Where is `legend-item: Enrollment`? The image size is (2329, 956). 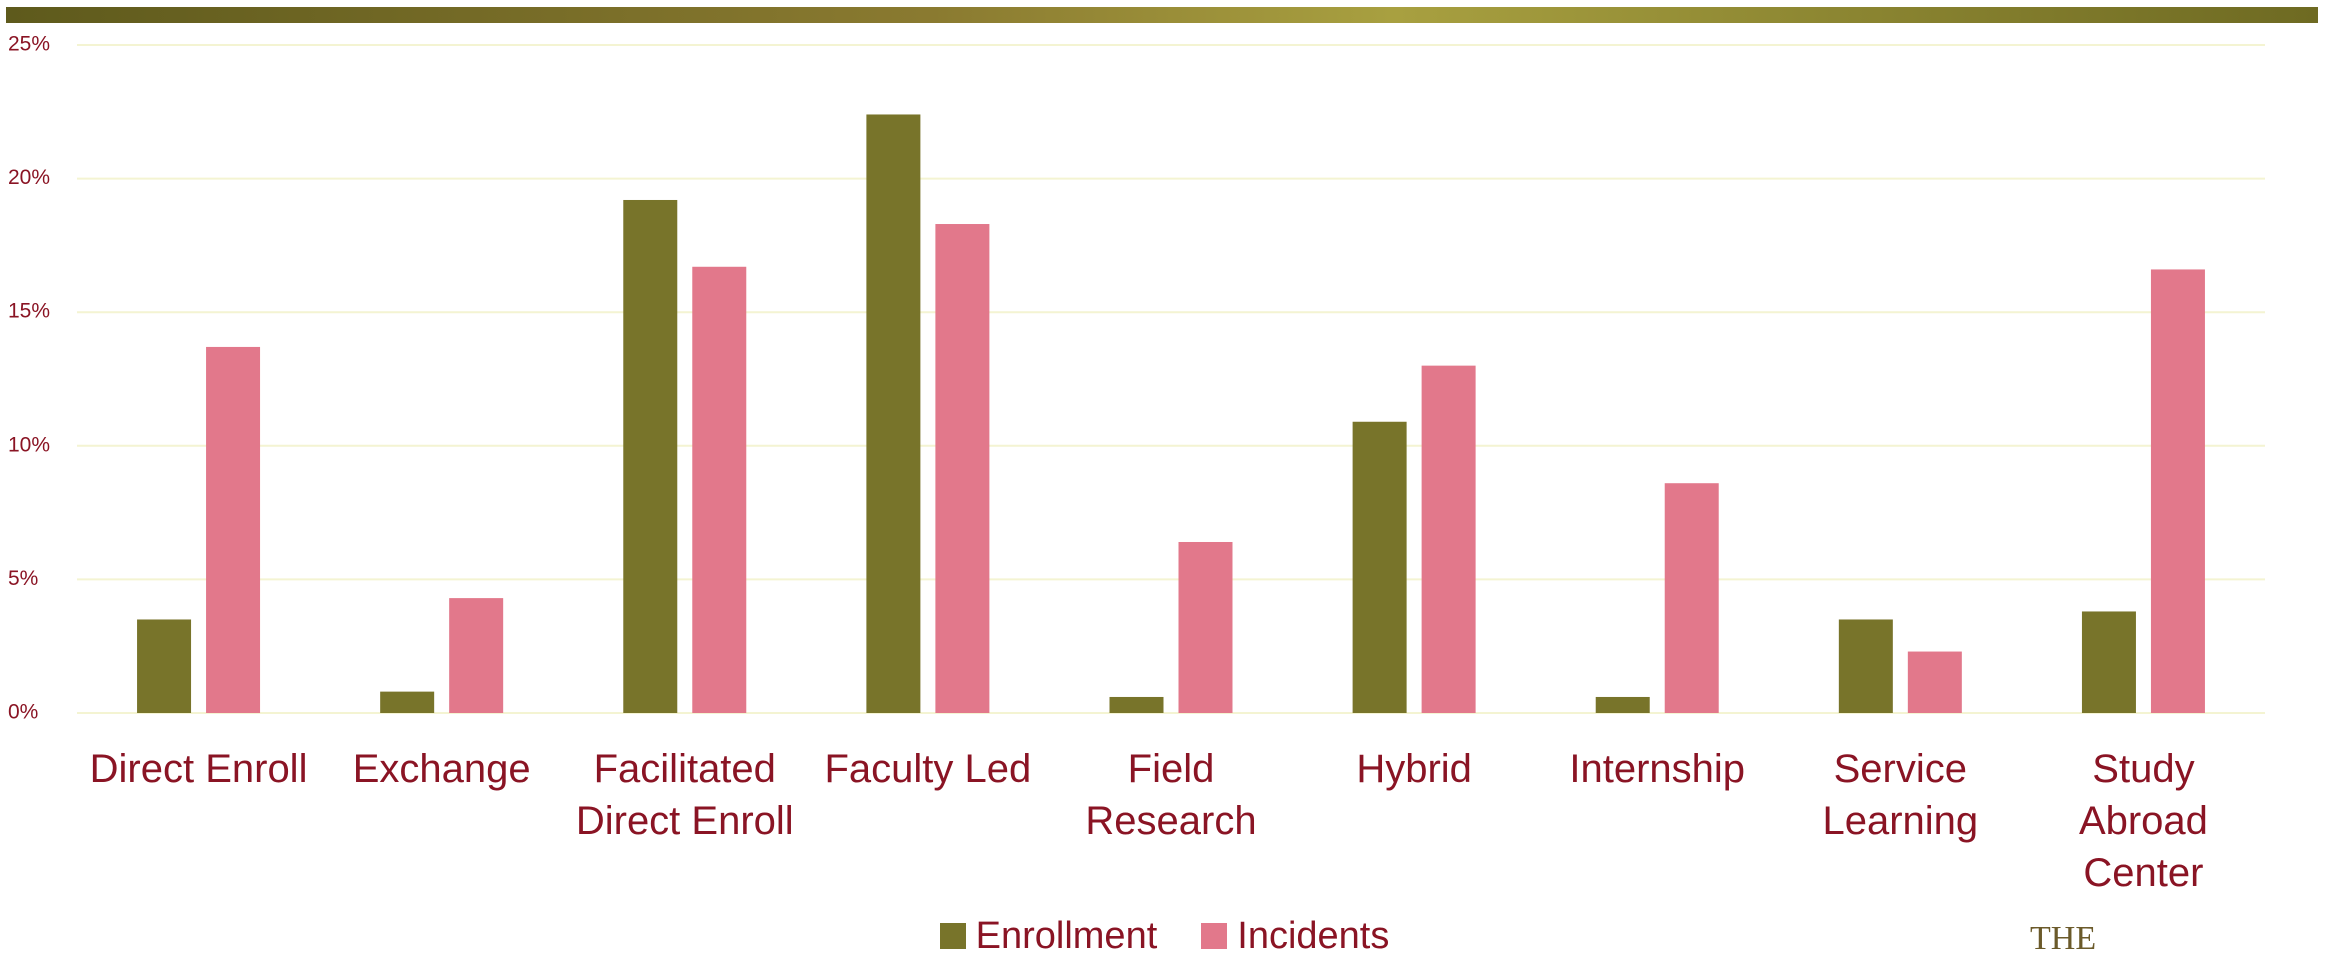
legend-item: Enrollment is located at coordinates (1048, 935).